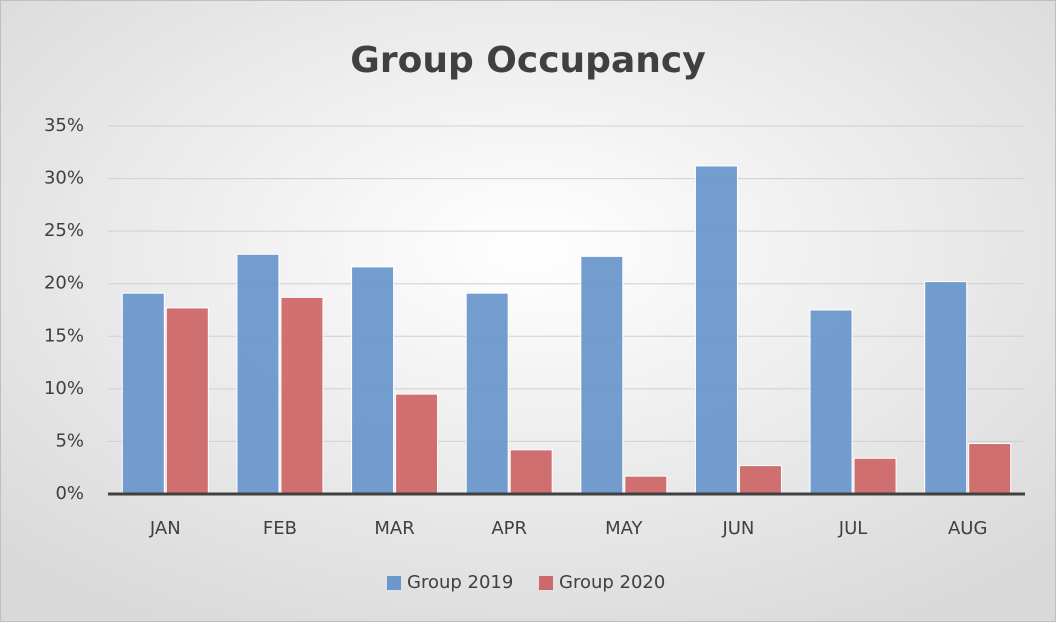  Describe the element at coordinates (624, 528) in the screenshot. I see `x-tick-label: MAY` at that location.